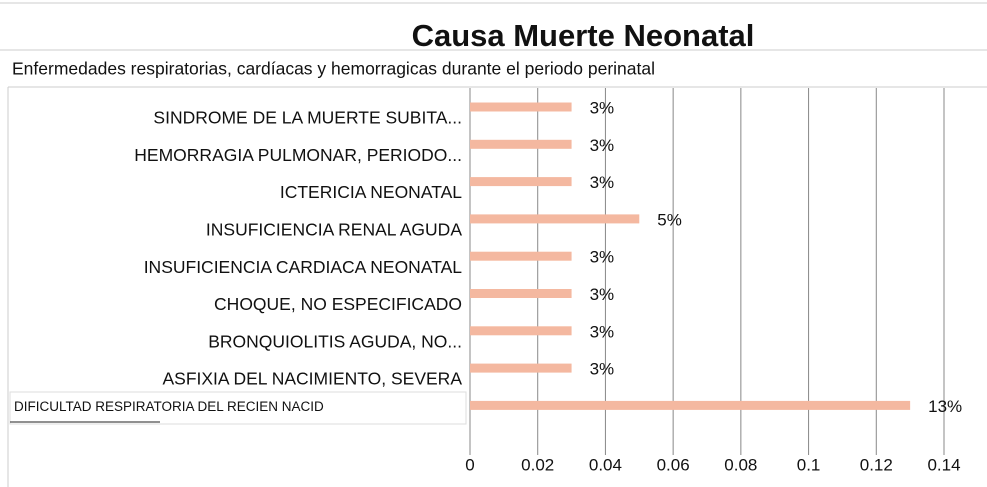 Image resolution: width=987 pixels, height=487 pixels. Describe the element at coordinates (312, 379) in the screenshot. I see `y-tick-label: ASFIXIA DEL NACIMIENTO, SEVERA` at that location.